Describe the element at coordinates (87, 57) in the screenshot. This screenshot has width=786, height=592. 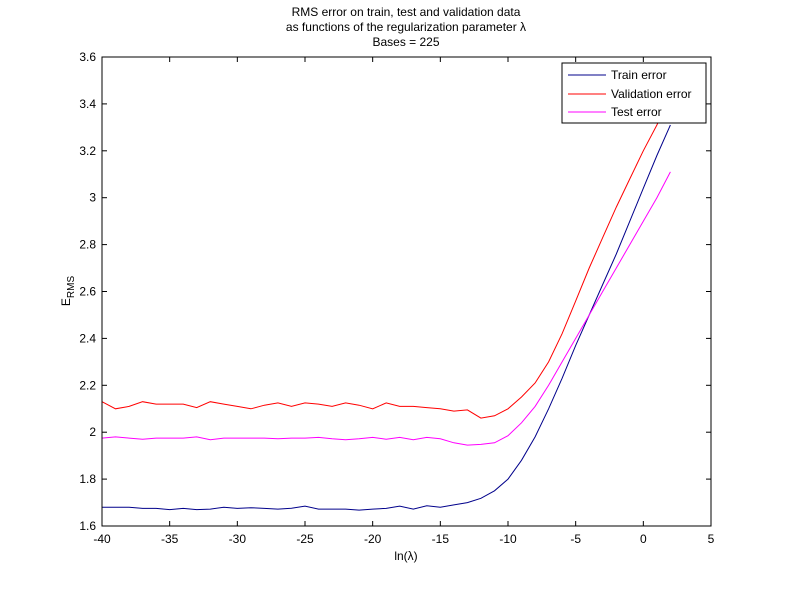
I see `y-tick-label: 3.6` at that location.